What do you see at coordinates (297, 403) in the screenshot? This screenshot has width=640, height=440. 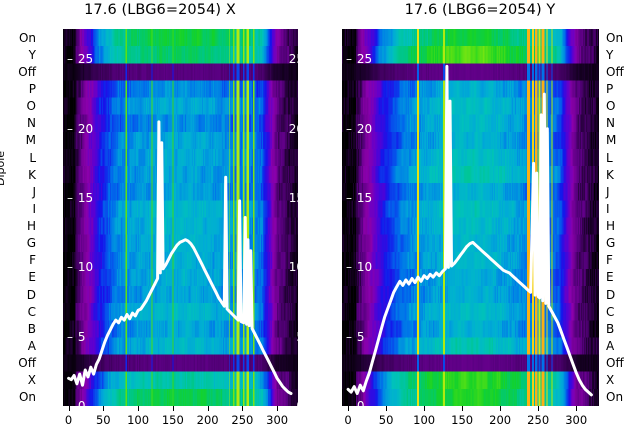 I see `inner-y-tick-label-right: 0` at bounding box center [297, 403].